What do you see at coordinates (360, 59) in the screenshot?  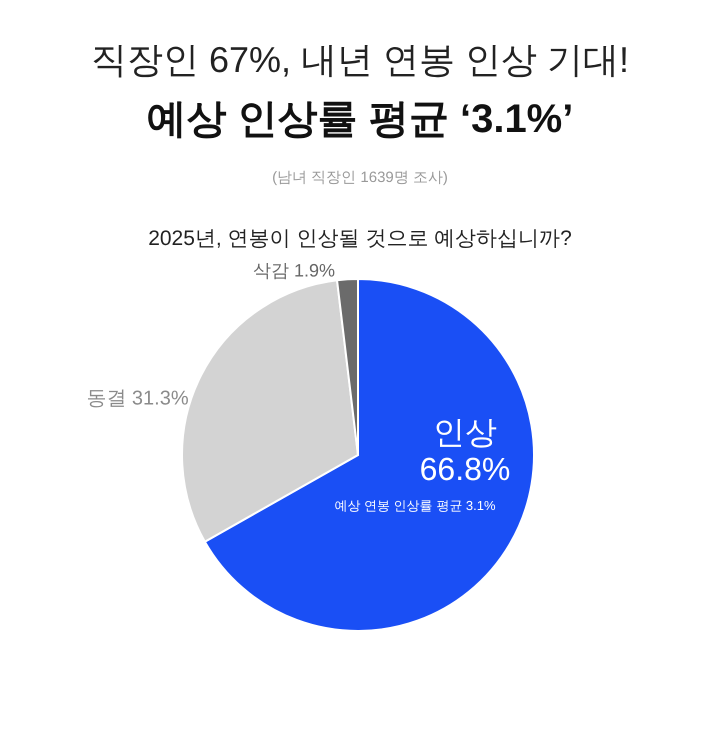 I see `chart-title: 직장인 67%, 내년 연봉 인상 기대!` at bounding box center [360, 59].